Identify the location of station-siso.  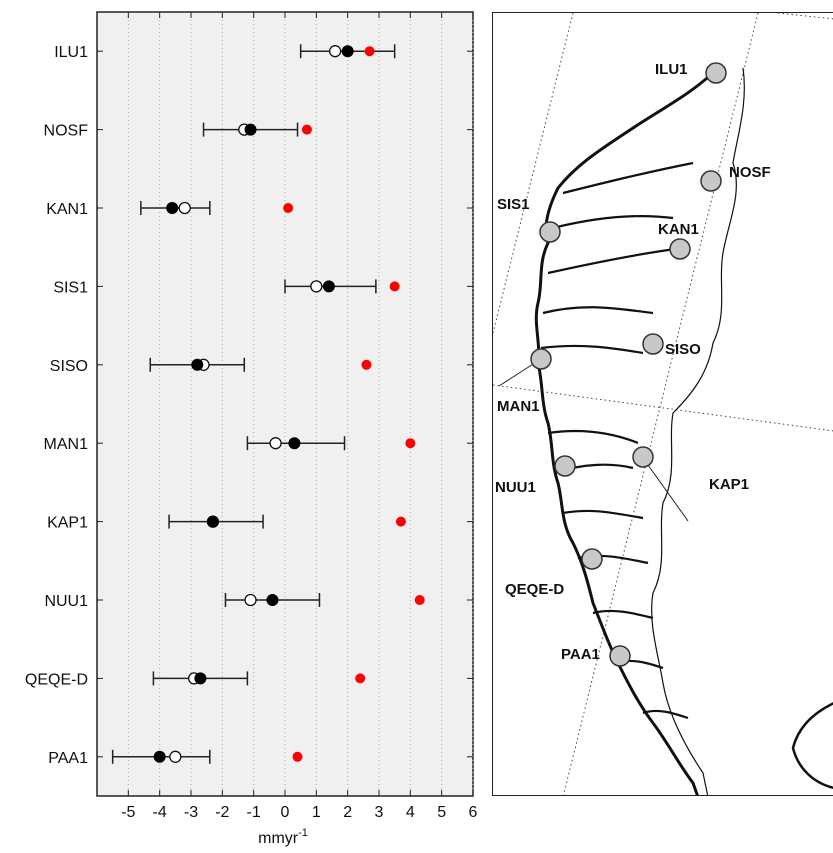
(653, 344).